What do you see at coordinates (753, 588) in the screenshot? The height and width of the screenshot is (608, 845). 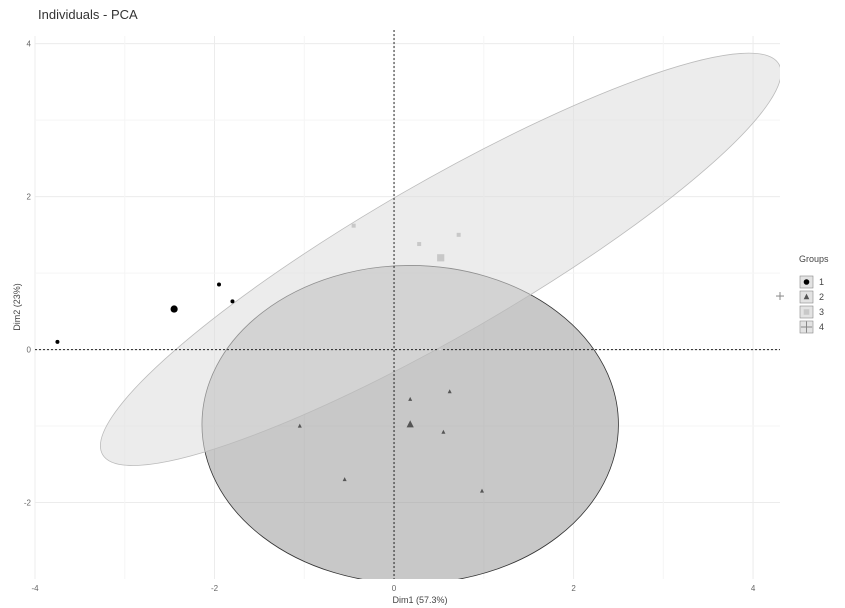 I see `x-tick-label: 4` at bounding box center [753, 588].